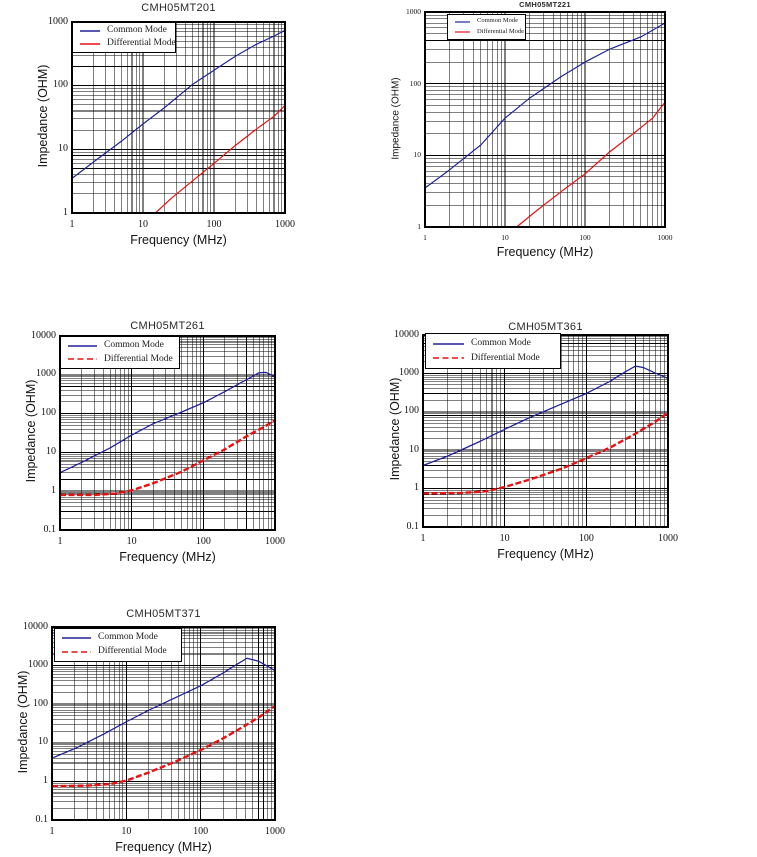 The height and width of the screenshot is (857, 757). Describe the element at coordinates (163, 614) in the screenshot. I see `chart-title: CMH05MT371` at that location.